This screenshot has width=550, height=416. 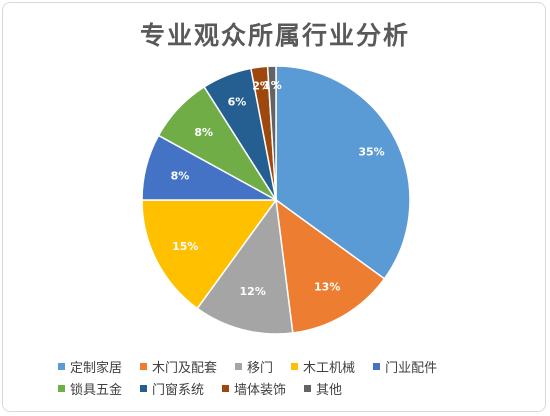 I want to click on legend-item: 定制家居, so click(x=90, y=366).